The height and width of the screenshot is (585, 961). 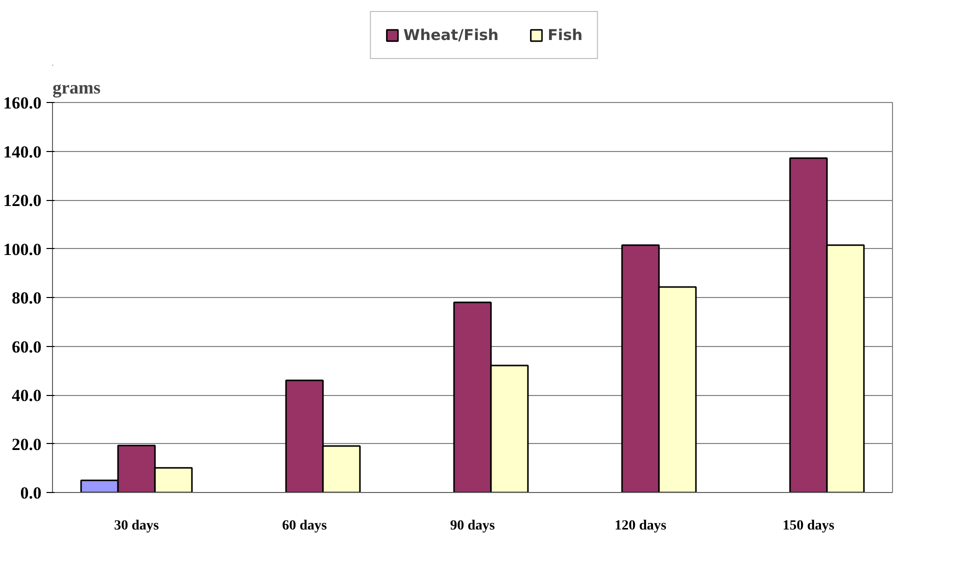 What do you see at coordinates (27, 346) in the screenshot?
I see `y-tick-label: 60.0` at bounding box center [27, 346].